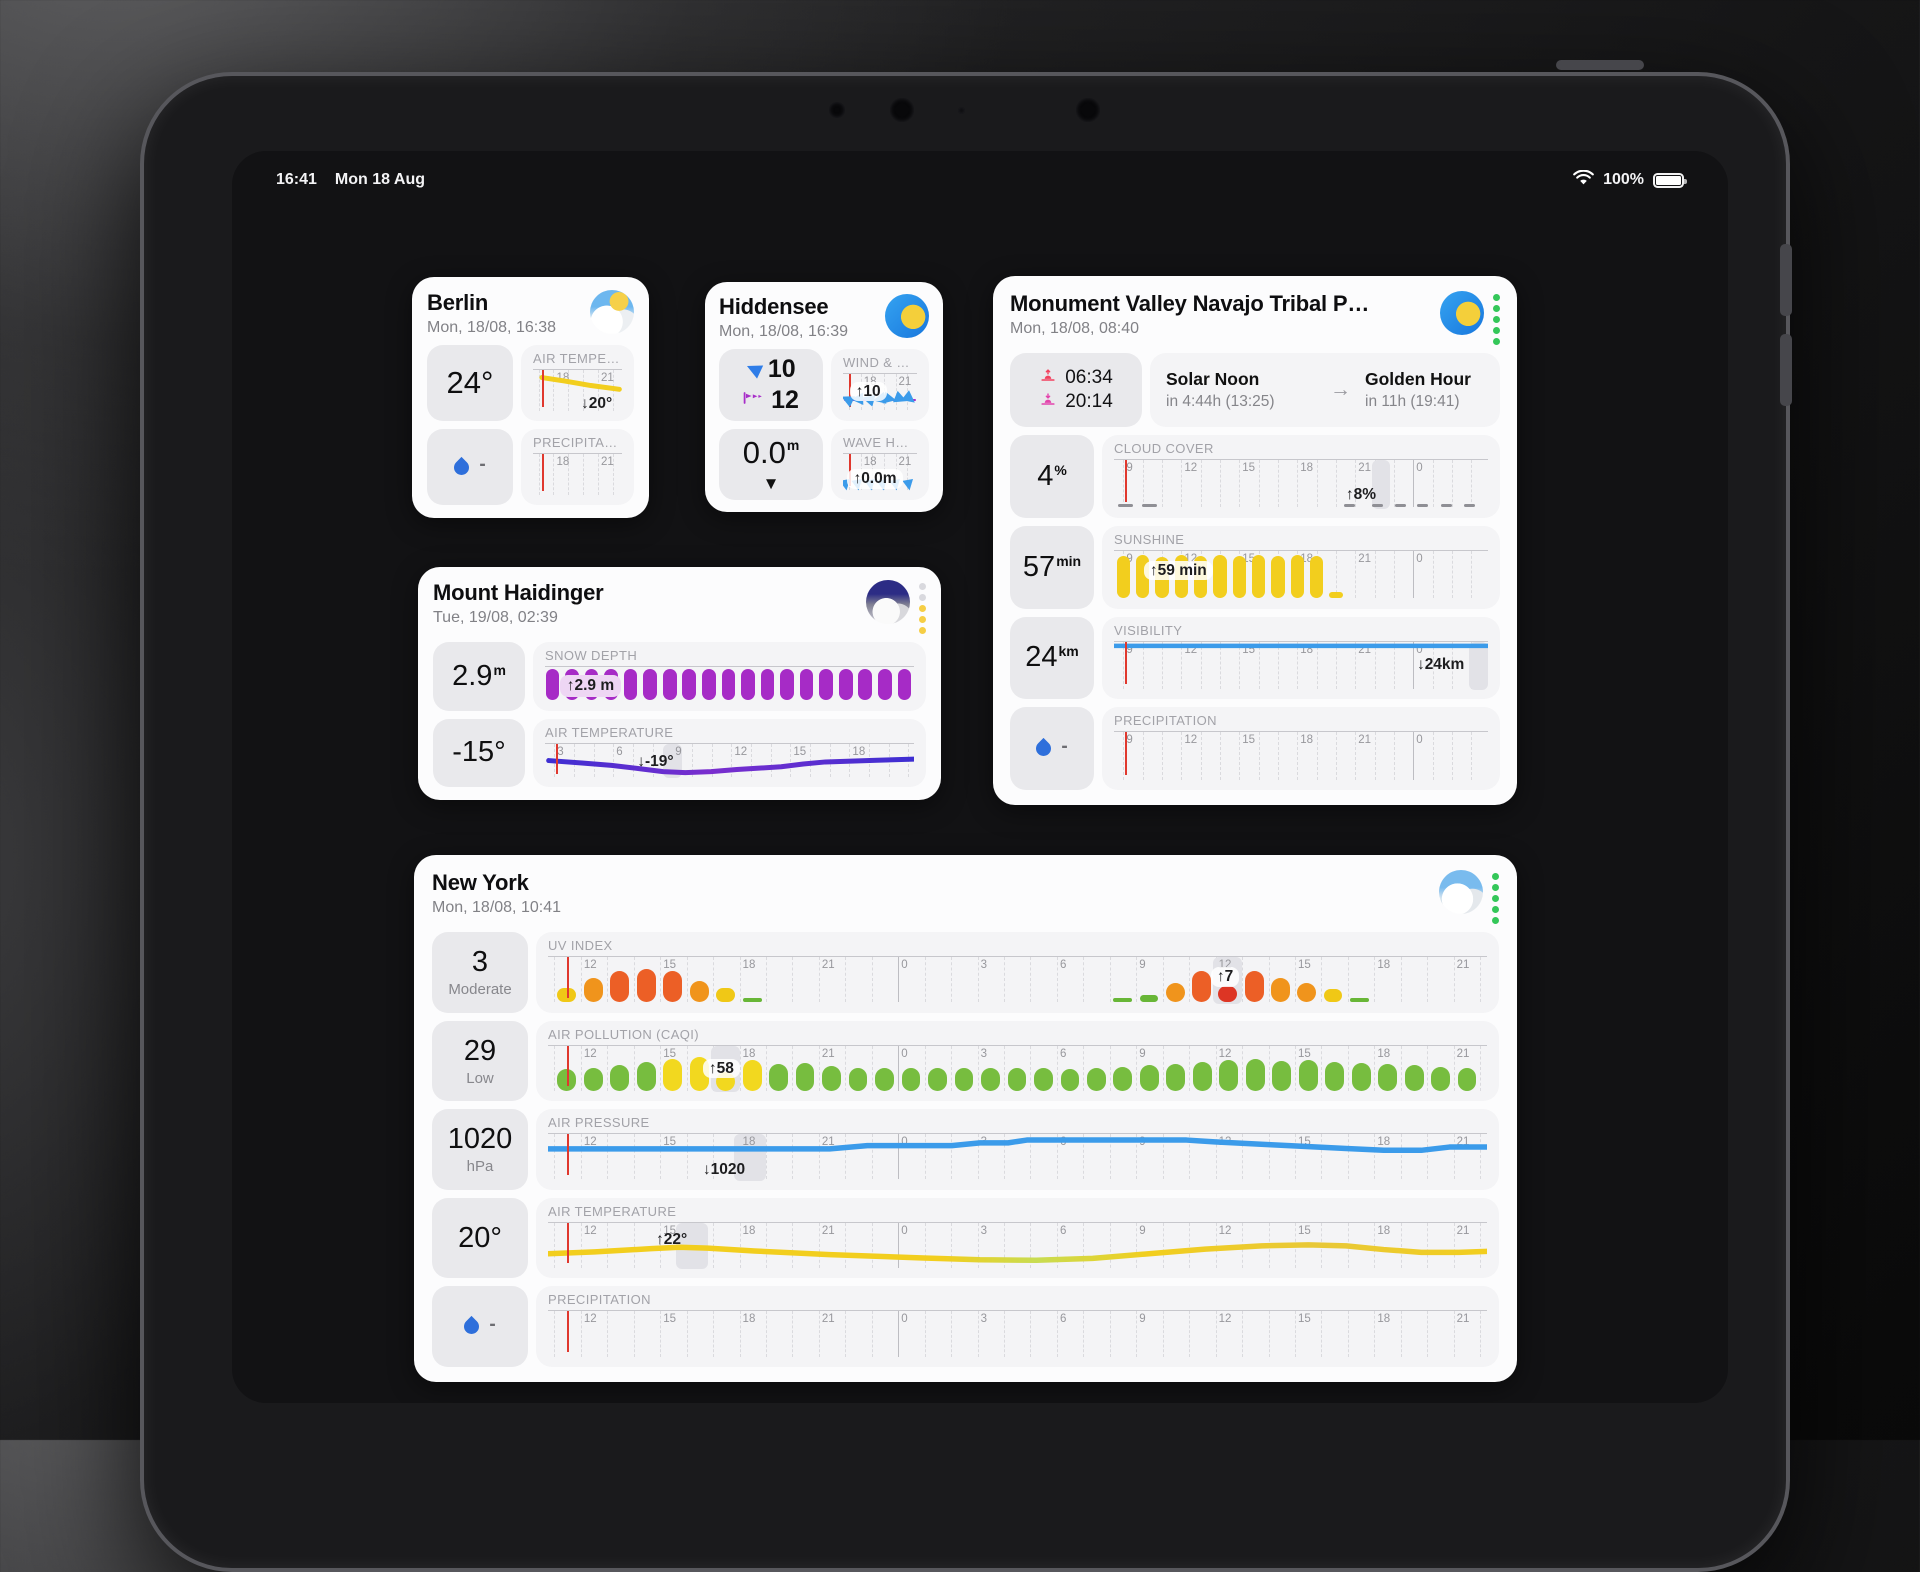  I want to click on wave-tile: 0.0m ▼, so click(771, 464).